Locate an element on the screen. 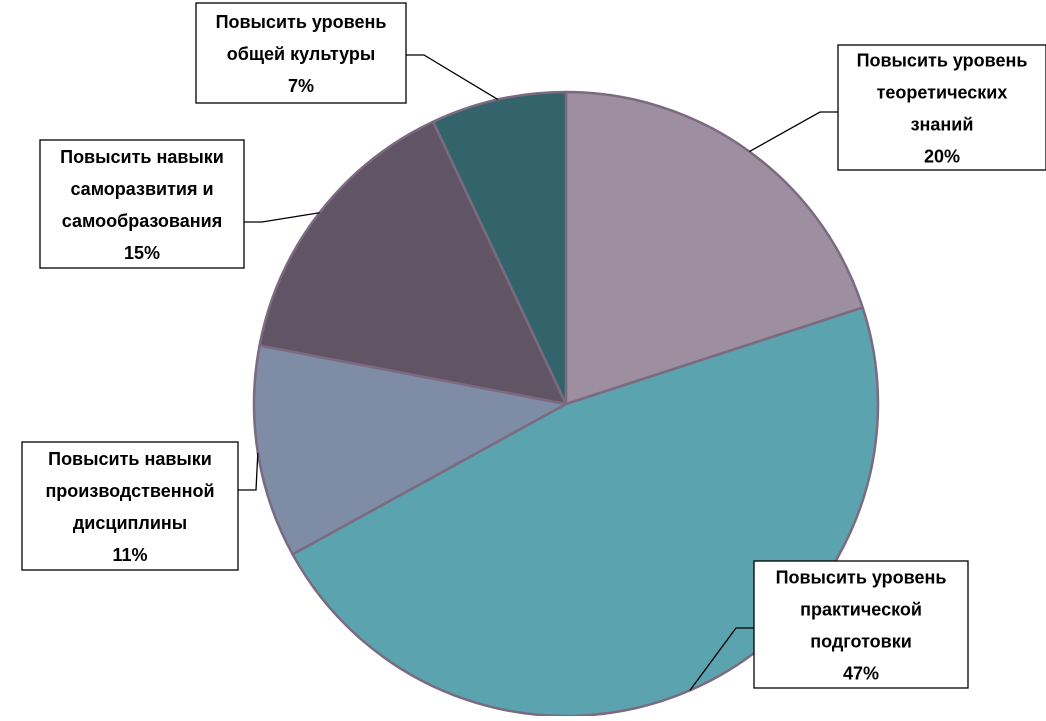  slice-label: Повысить уровень теоретических знаний 20% is located at coordinates (942, 109).